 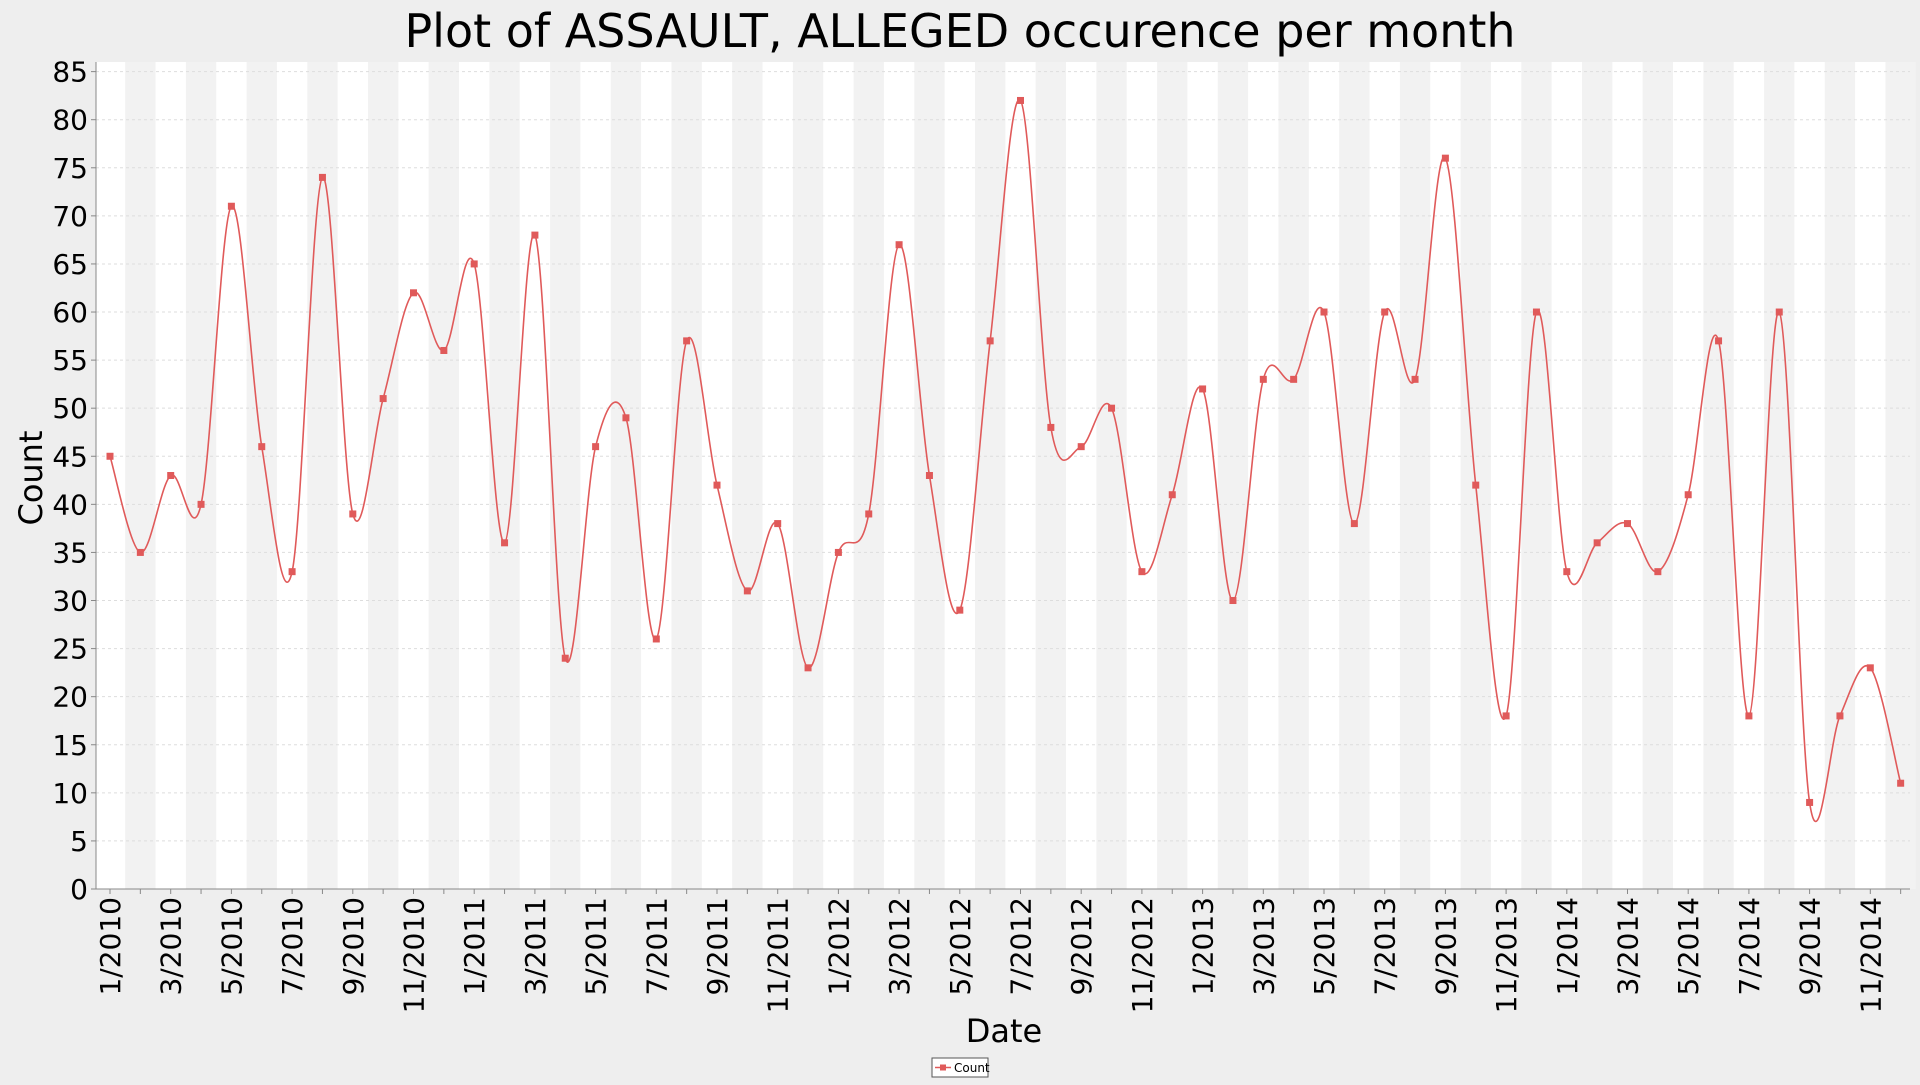 What do you see at coordinates (1004, 1031) in the screenshot?
I see `x-axis-label: Date` at bounding box center [1004, 1031].